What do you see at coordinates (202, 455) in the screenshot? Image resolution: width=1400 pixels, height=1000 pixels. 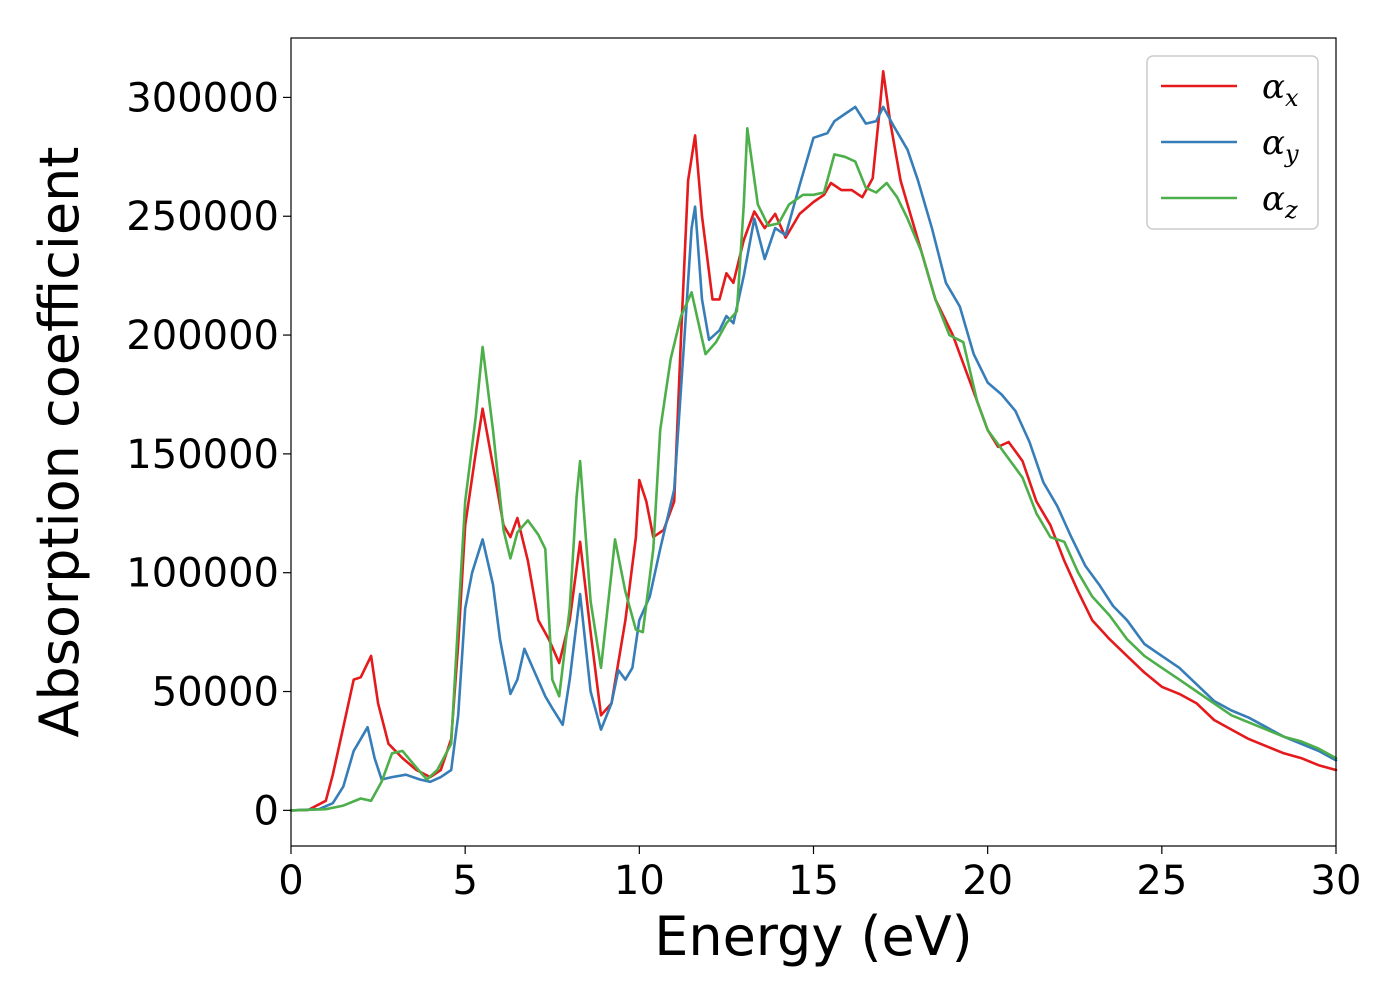 I see `y-tick-label: 150000` at bounding box center [202, 455].